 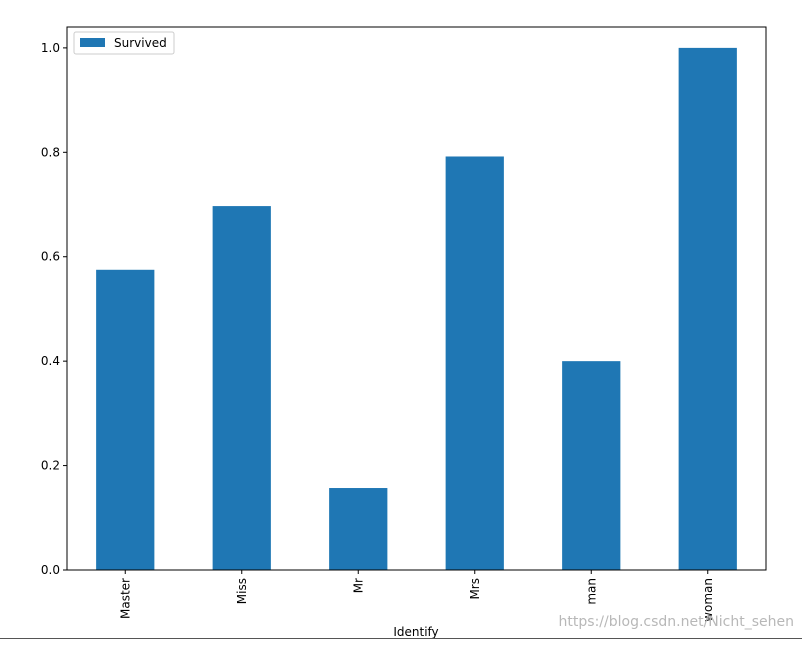 What do you see at coordinates (676, 622) in the screenshot?
I see `watermark: https://blog.csdn.net/Nicht_sehen` at bounding box center [676, 622].